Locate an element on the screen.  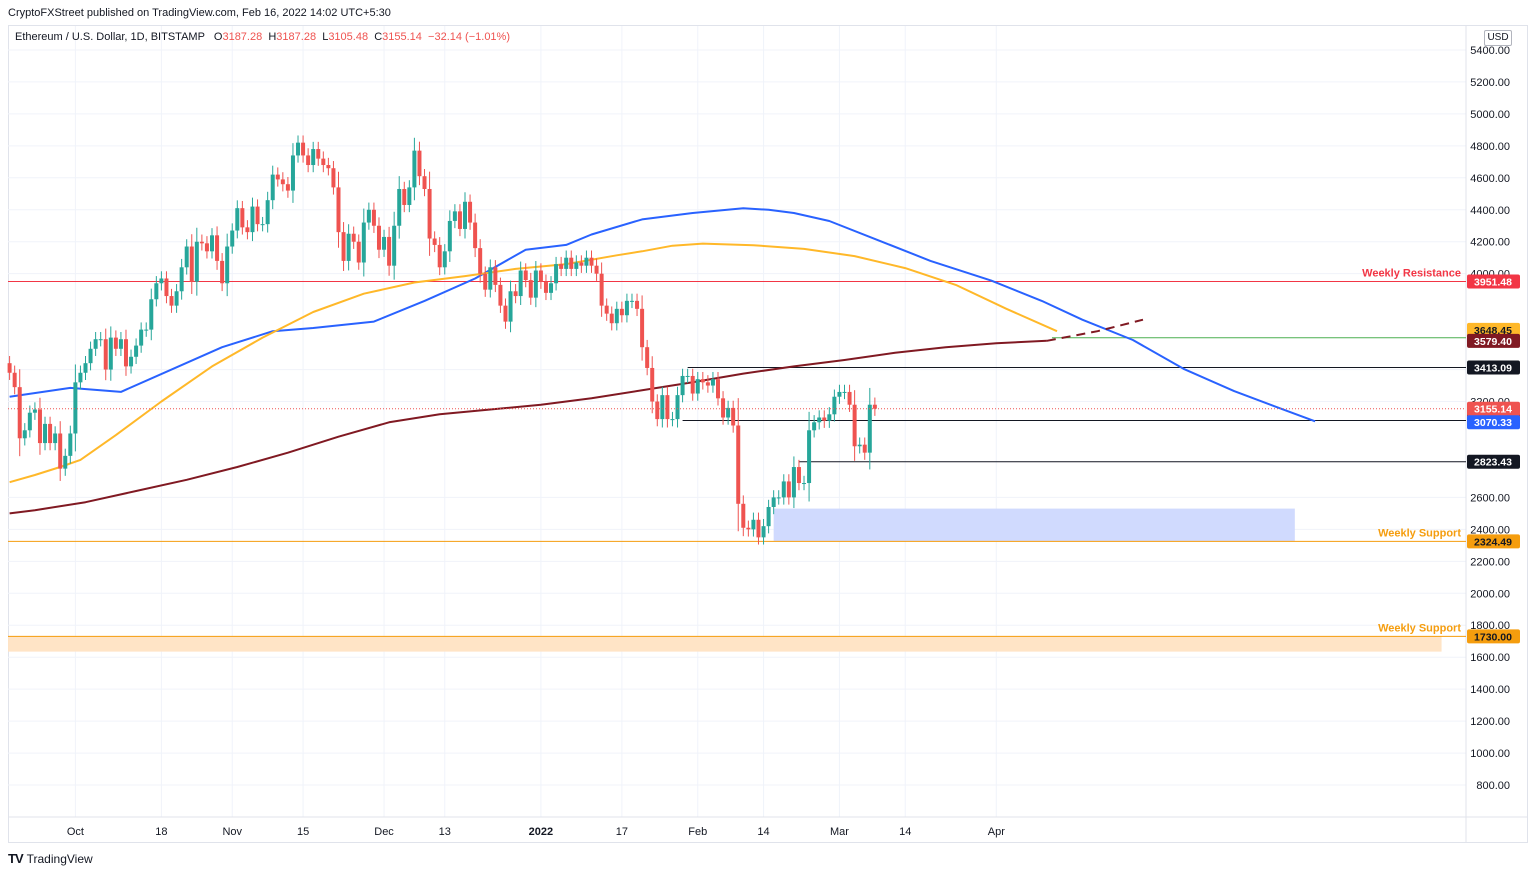
x-tick-label: Mar is located at coordinates (839, 832).